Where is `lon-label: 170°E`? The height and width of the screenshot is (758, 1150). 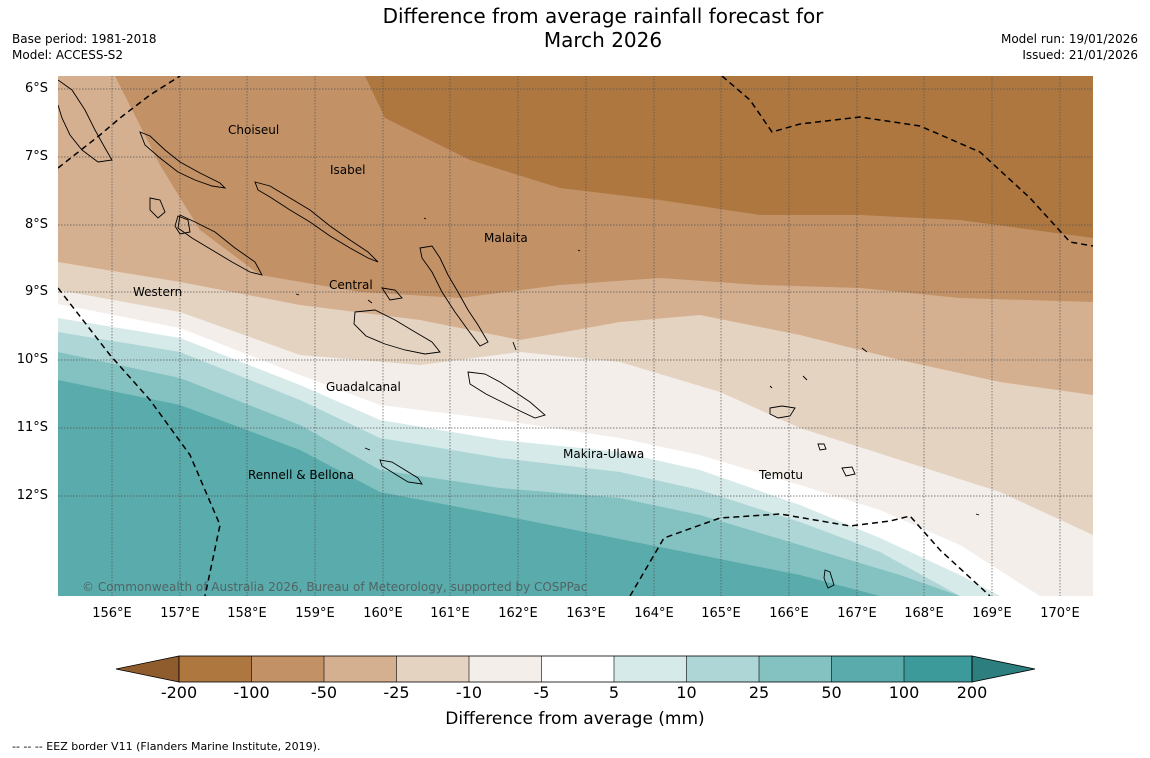 lon-label: 170°E is located at coordinates (1060, 613).